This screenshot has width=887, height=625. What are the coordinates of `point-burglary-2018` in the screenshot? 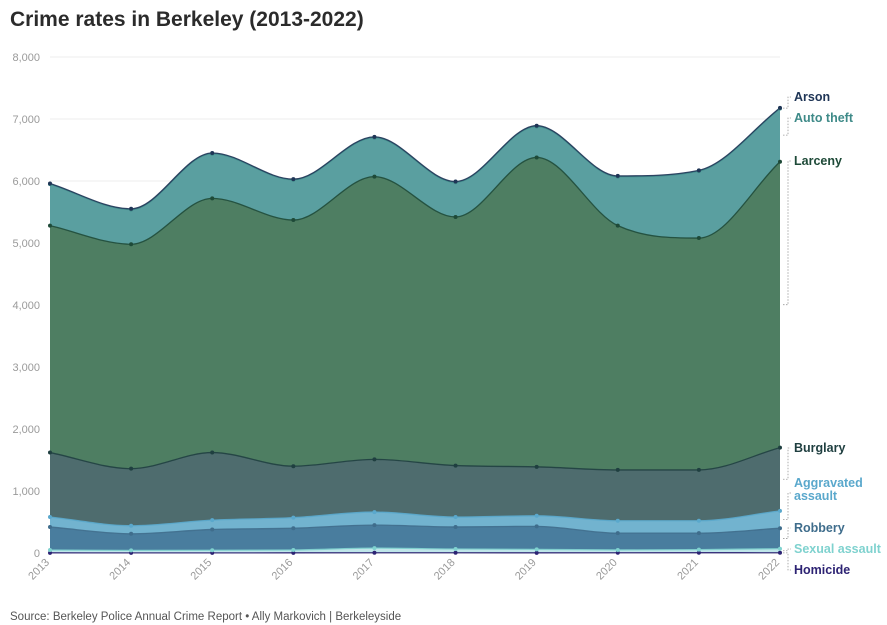 It's located at (455, 465).